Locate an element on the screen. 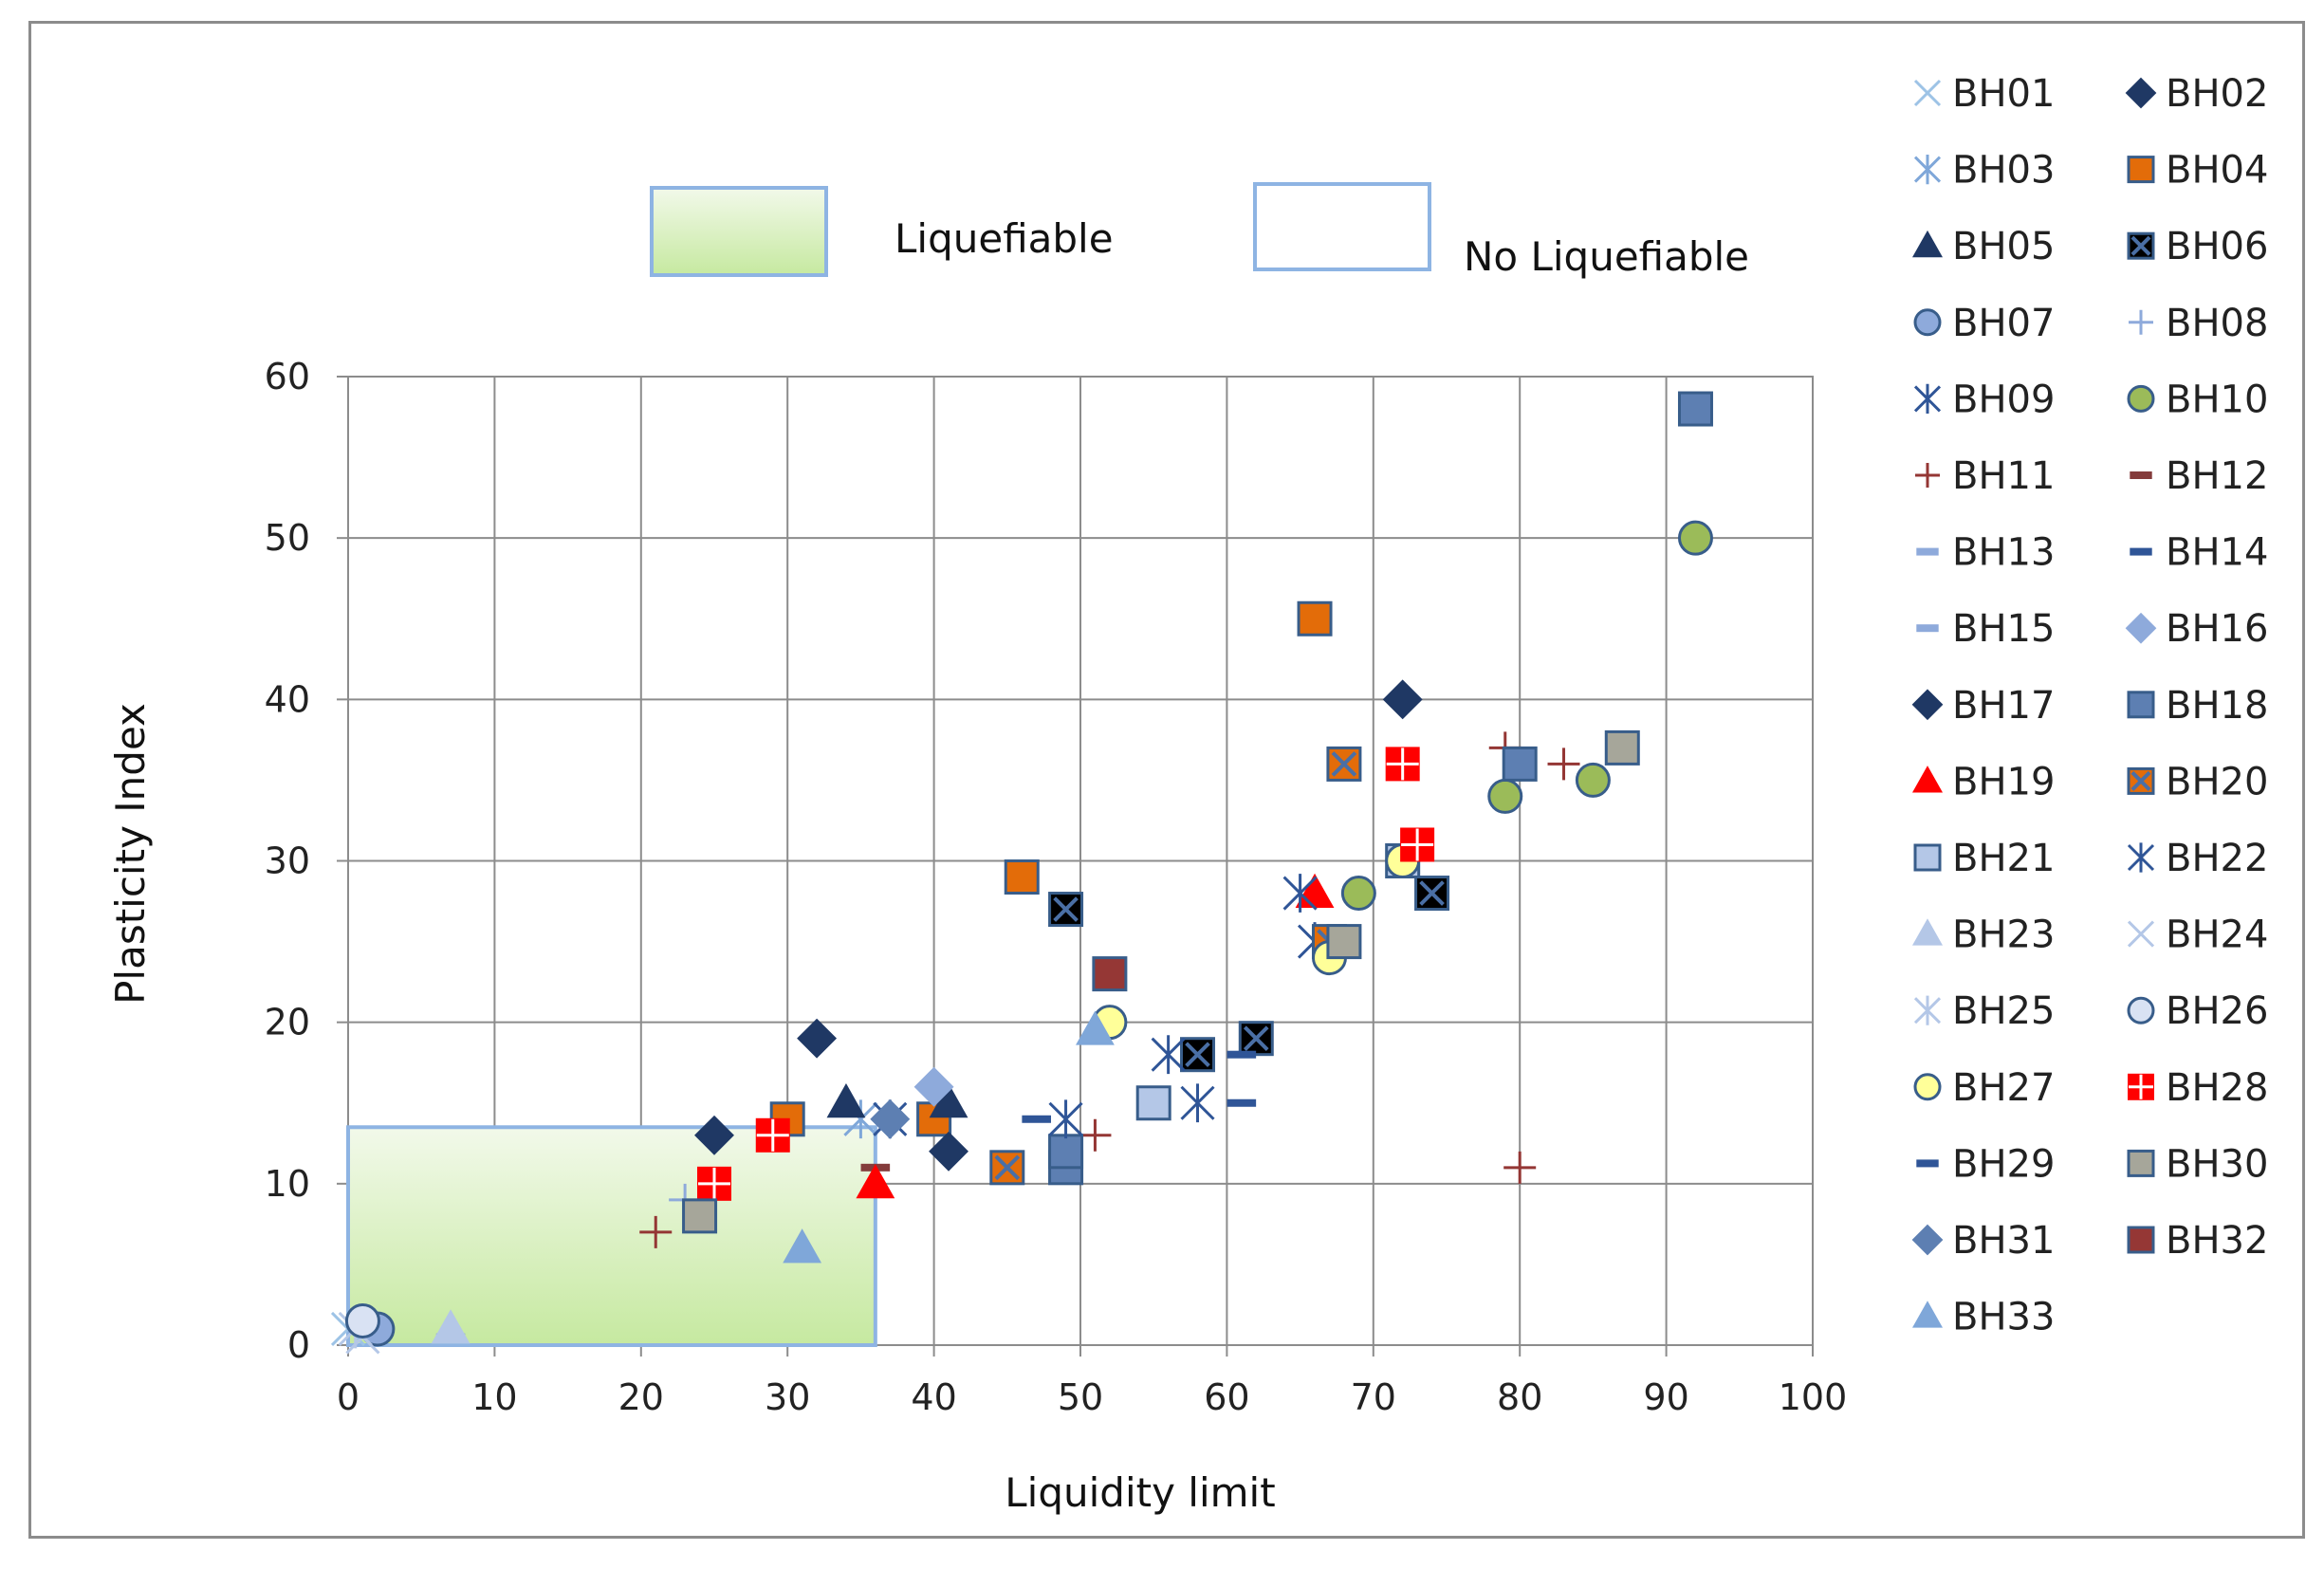 This screenshot has width=2324, height=1569. x-tick-label: 0 is located at coordinates (348, 1397).